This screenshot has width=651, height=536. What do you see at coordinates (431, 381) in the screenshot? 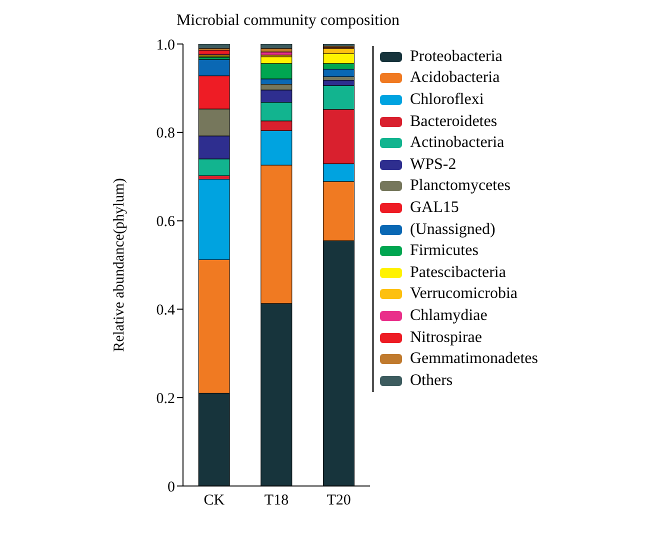
I see `legend-label: Others` at bounding box center [431, 381].